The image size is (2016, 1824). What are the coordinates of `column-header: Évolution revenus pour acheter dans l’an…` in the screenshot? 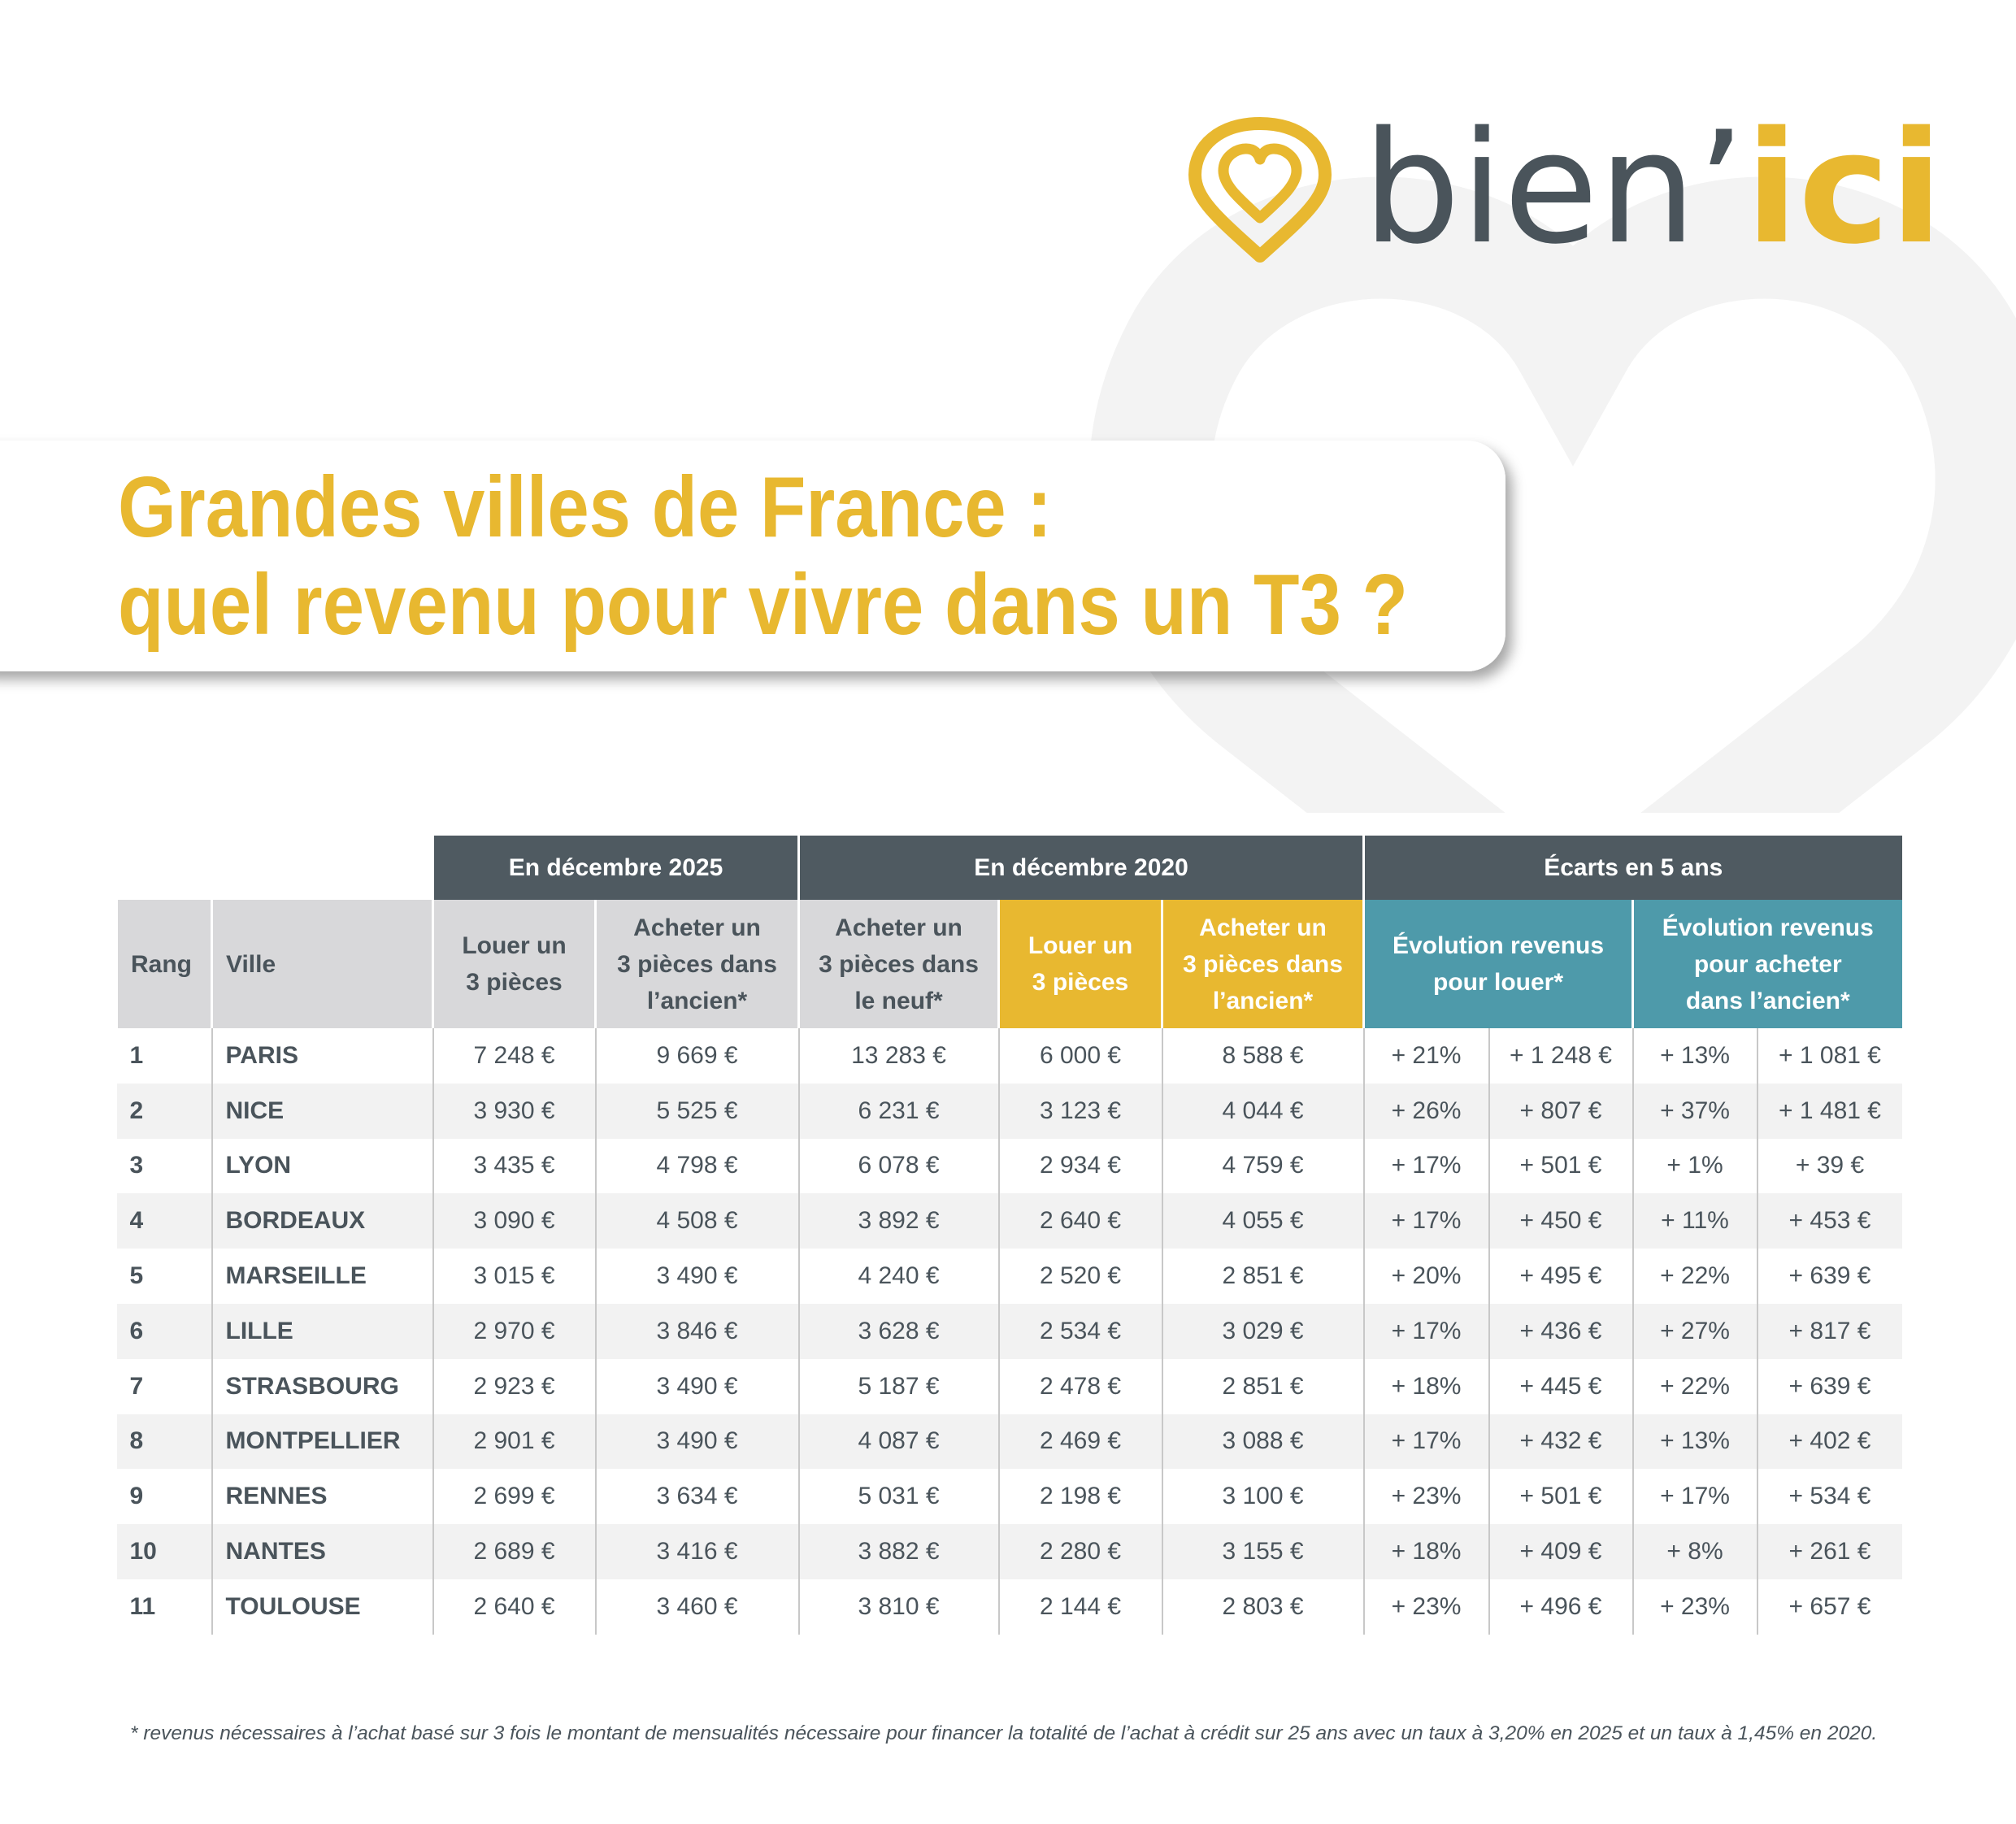 It's located at (1767, 964).